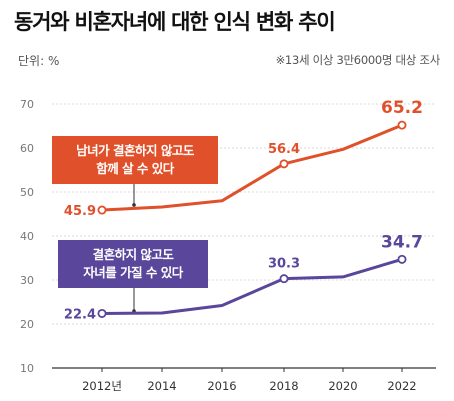 The height and width of the screenshot is (401, 454). Describe the element at coordinates (27, 148) in the screenshot. I see `y-tick-label: 60` at that location.